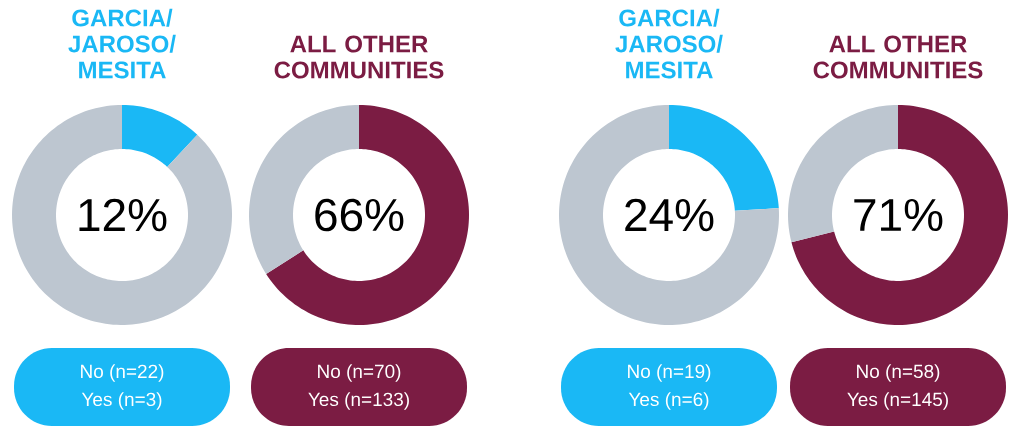  What do you see at coordinates (898, 215) in the screenshot?
I see `text: 71%` at bounding box center [898, 215].